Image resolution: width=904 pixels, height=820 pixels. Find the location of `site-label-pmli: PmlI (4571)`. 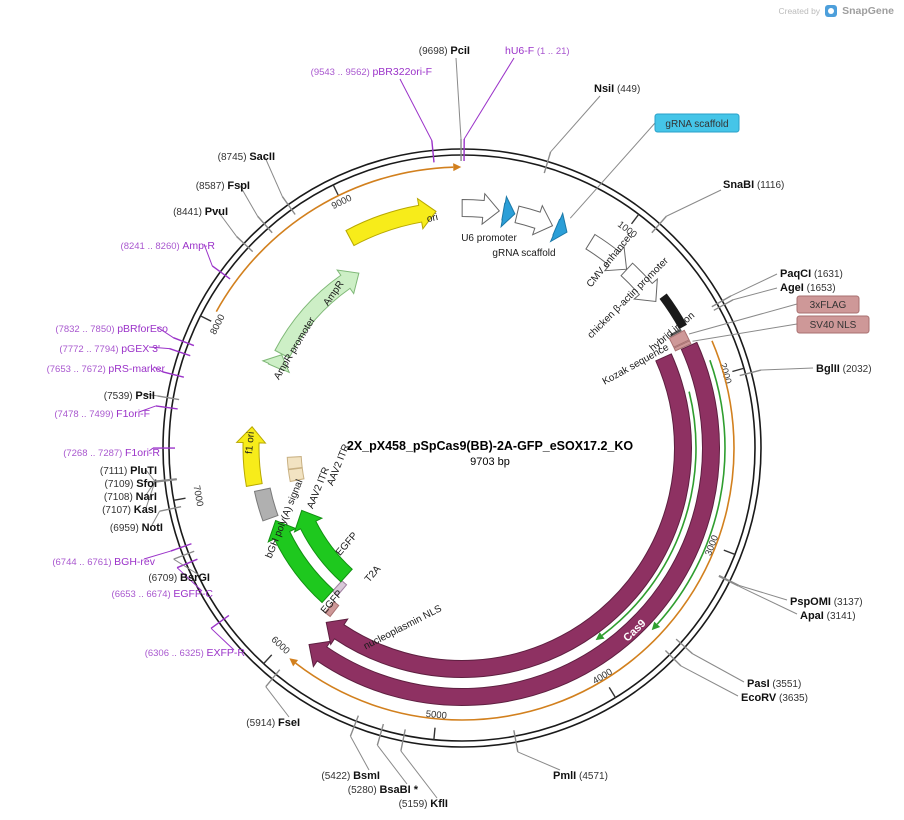

site-label-pmli: PmlI (4571) is located at coordinates (580, 776).